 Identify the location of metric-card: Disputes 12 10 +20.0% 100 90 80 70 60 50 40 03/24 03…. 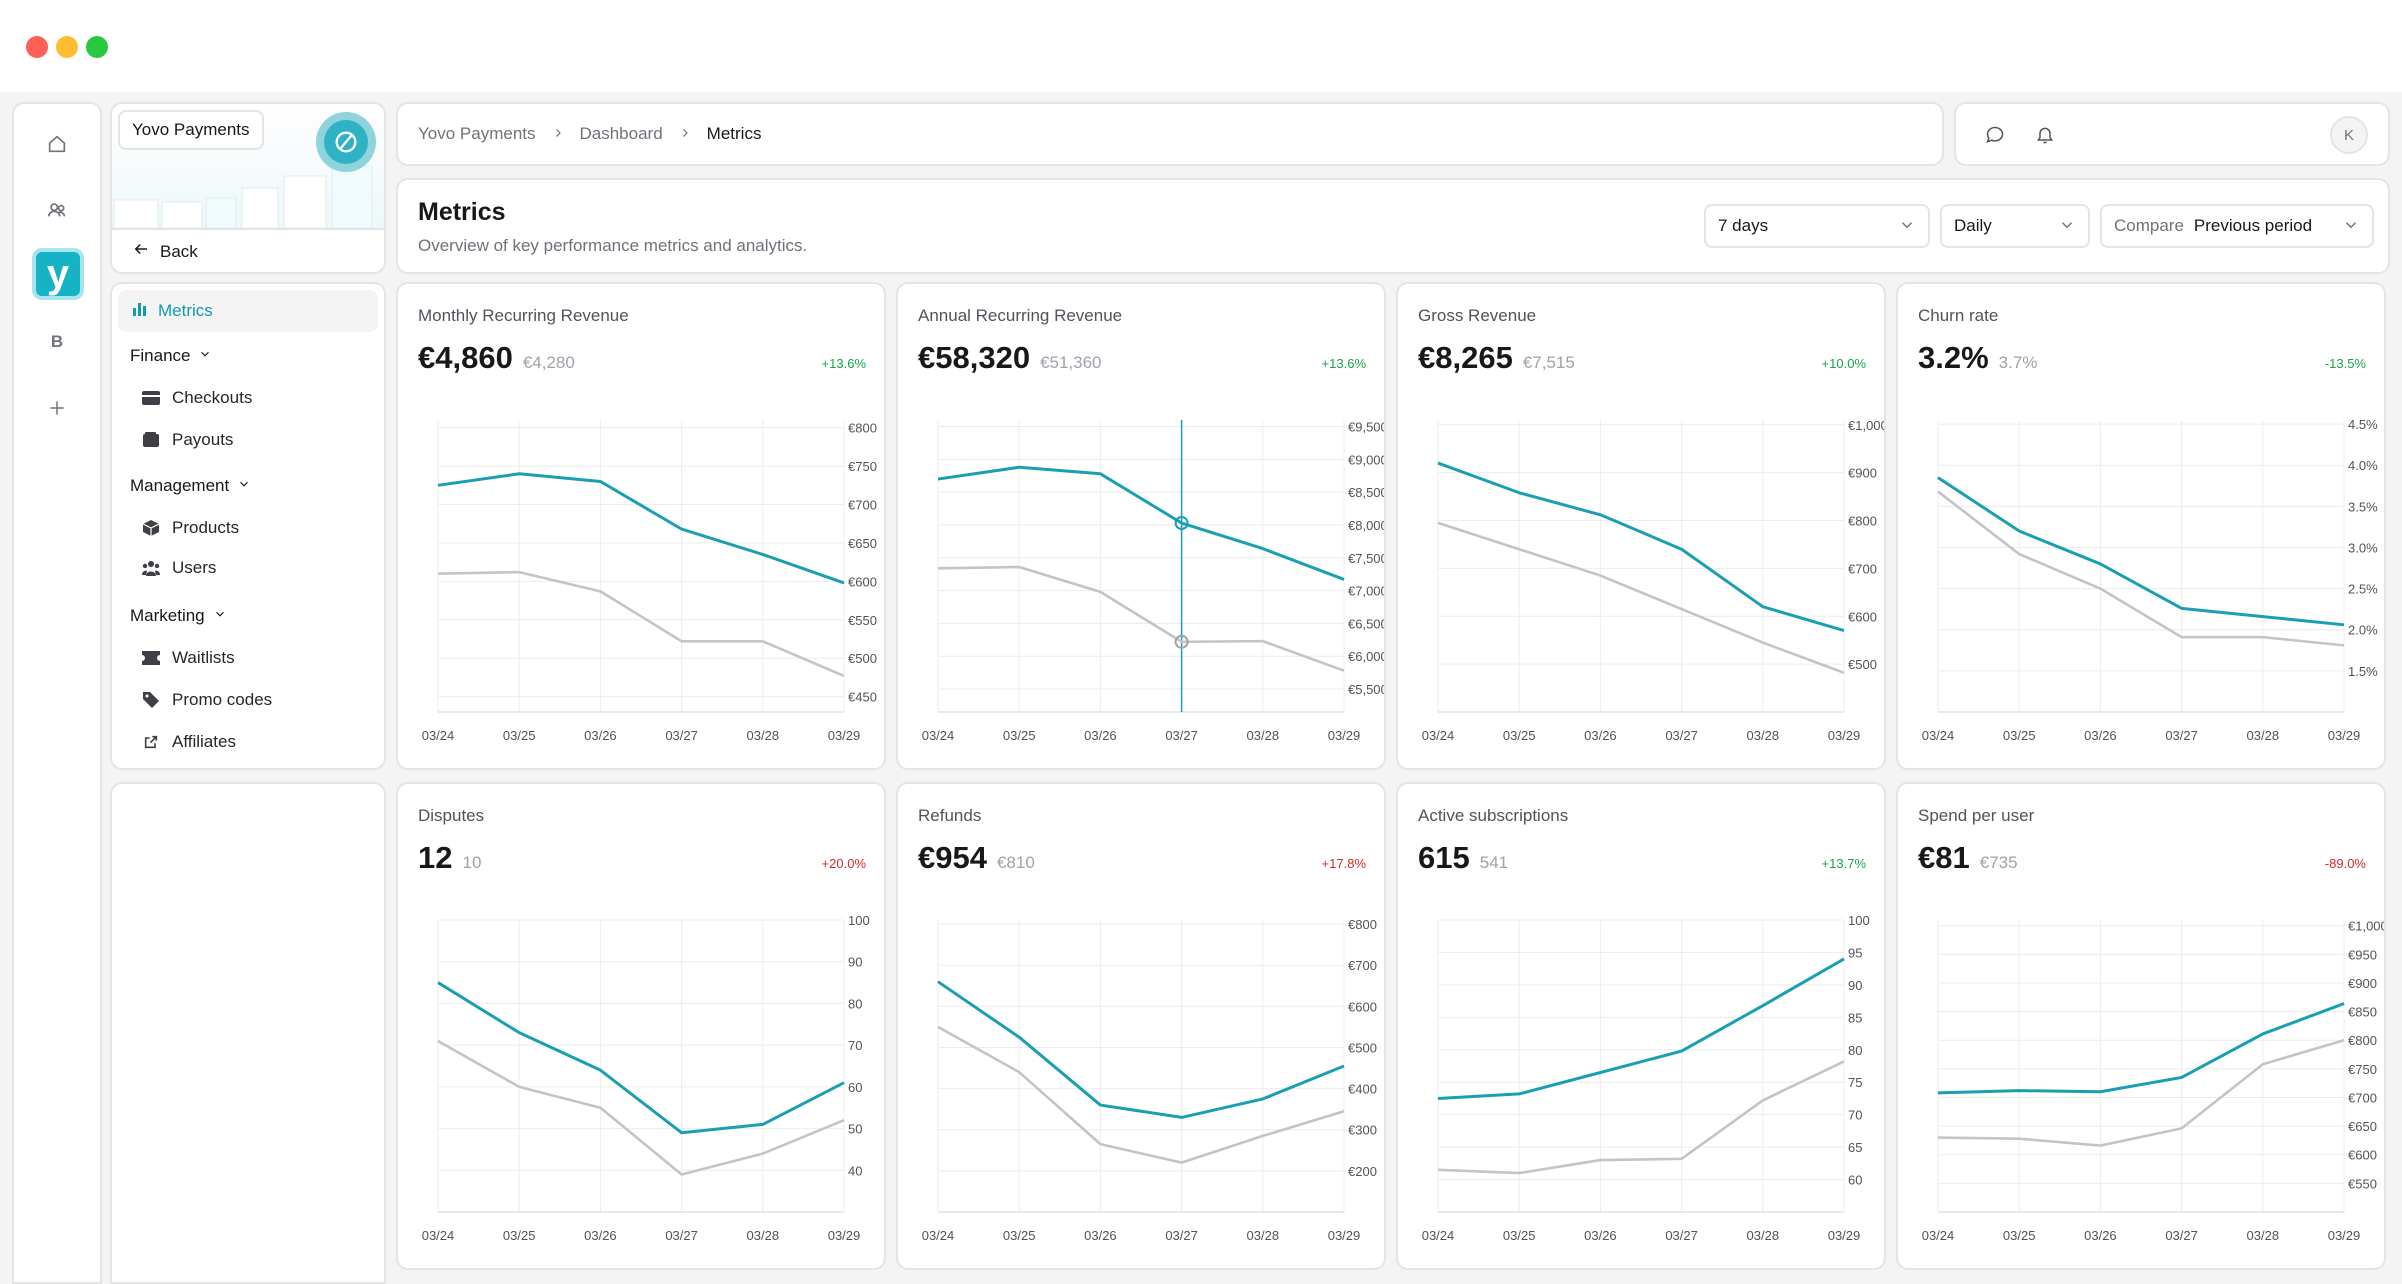
(641, 1026).